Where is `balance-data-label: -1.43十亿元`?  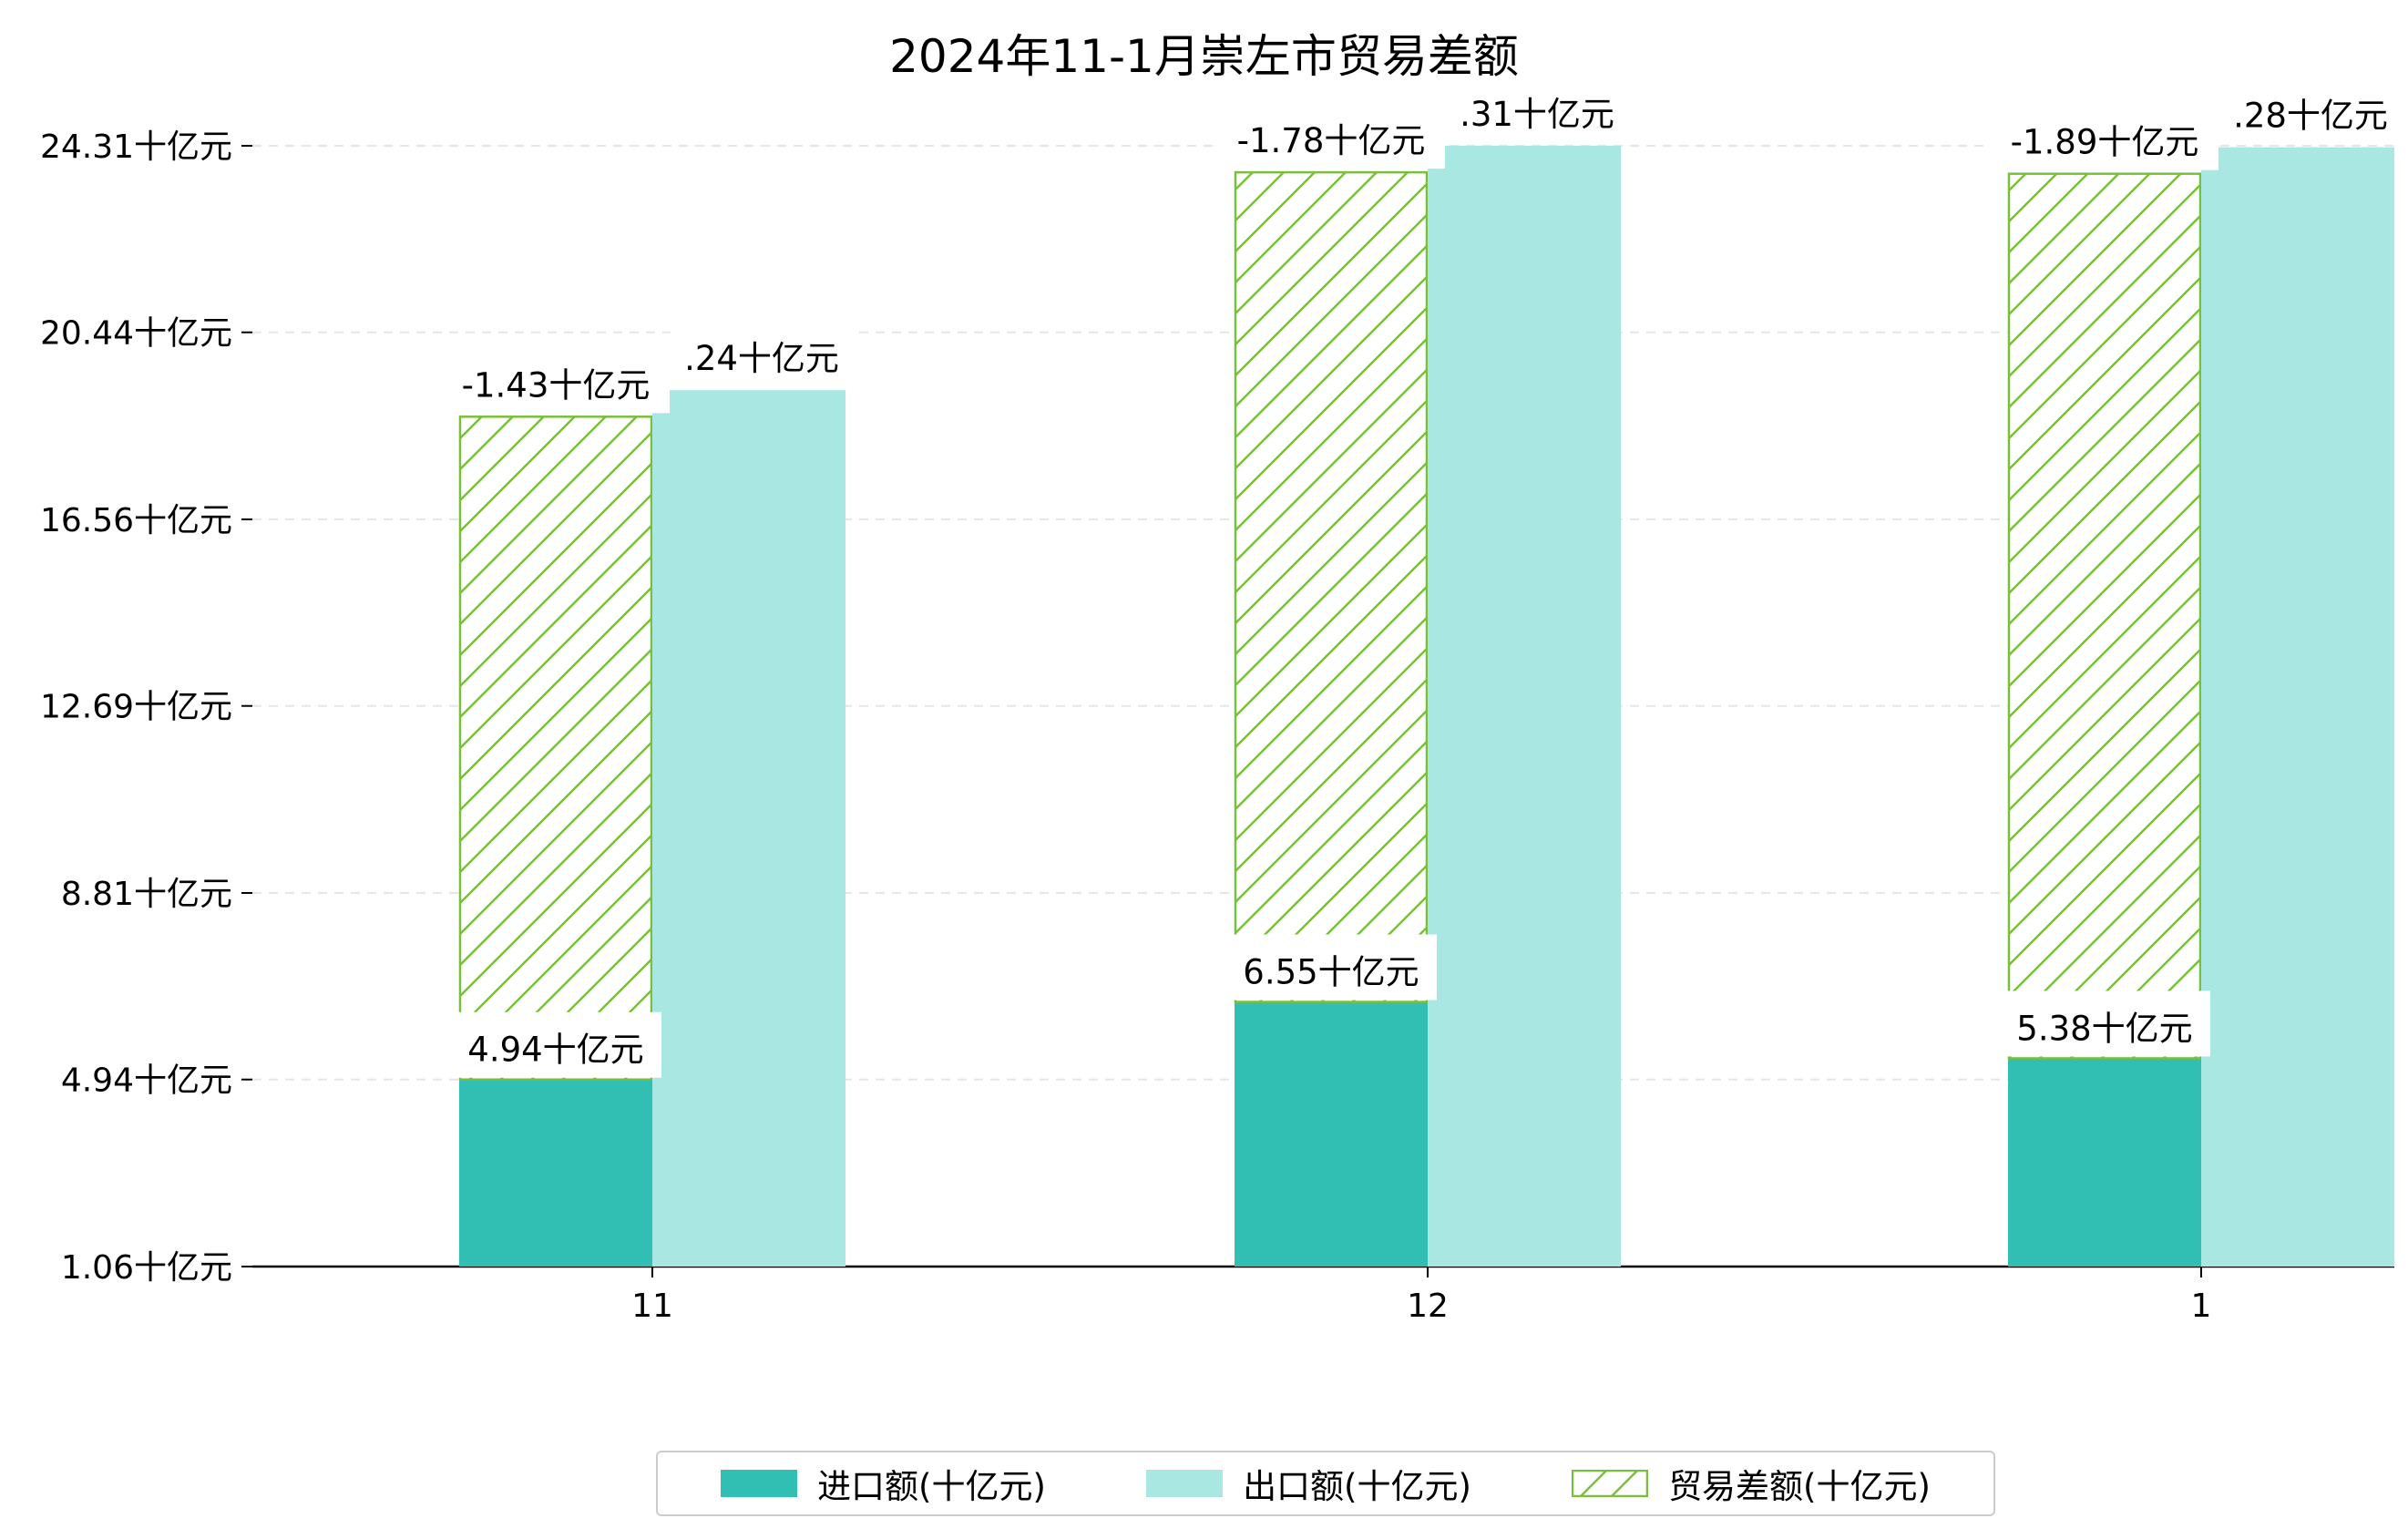 balance-data-label: -1.43十亿元 is located at coordinates (556, 381).